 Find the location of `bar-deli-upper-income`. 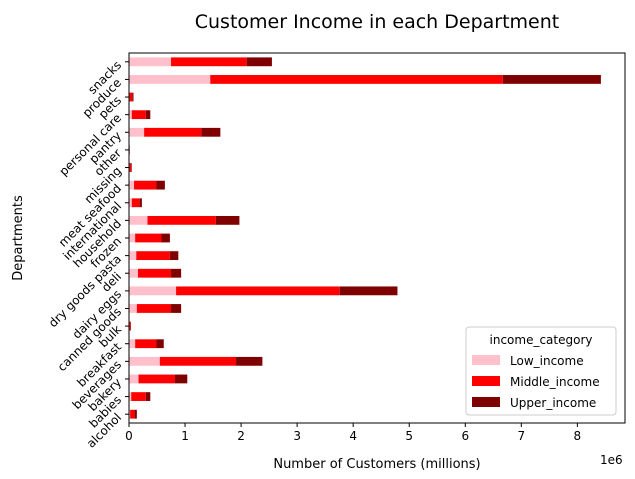

bar-deli-upper-income is located at coordinates (176, 273).